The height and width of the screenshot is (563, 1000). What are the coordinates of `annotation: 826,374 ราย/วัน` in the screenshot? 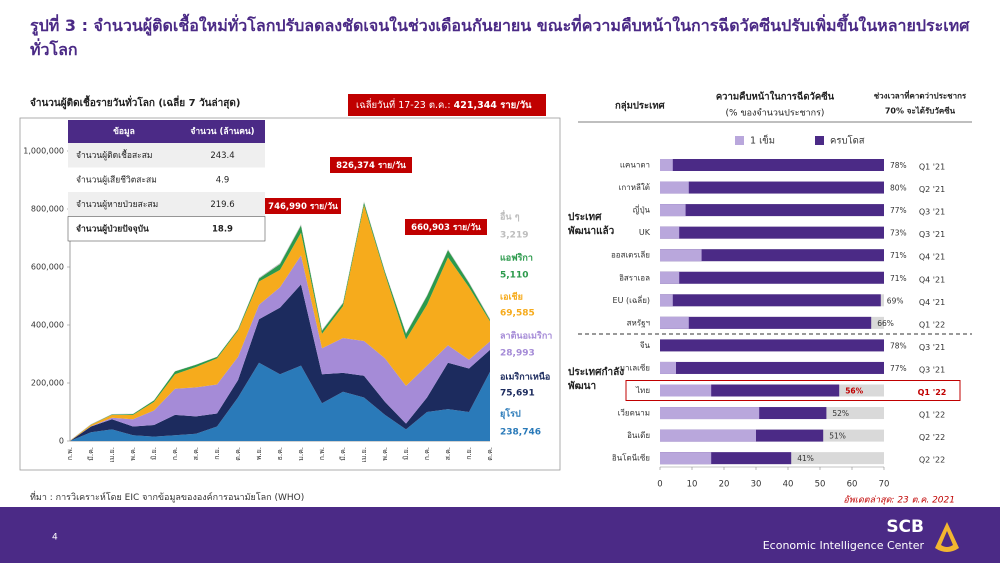 It's located at (371, 165).